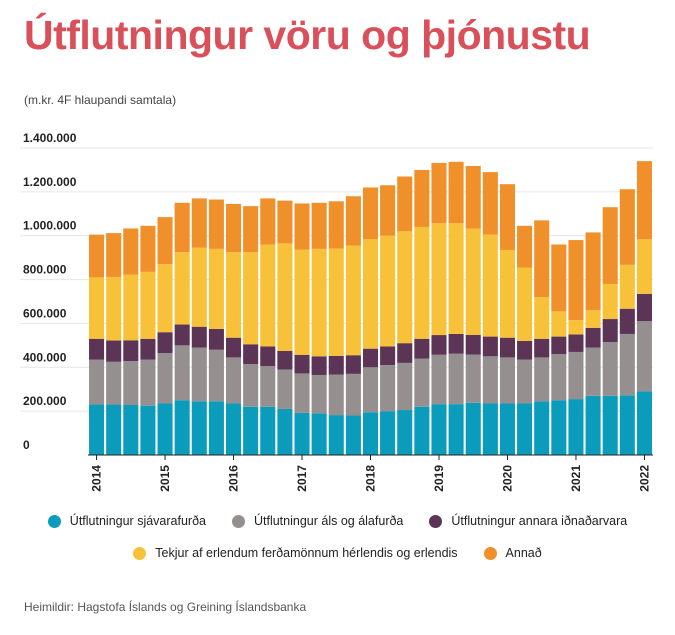 This screenshot has width=675, height=635. What do you see at coordinates (165, 478) in the screenshot?
I see `x-tick-label: 2015` at bounding box center [165, 478].